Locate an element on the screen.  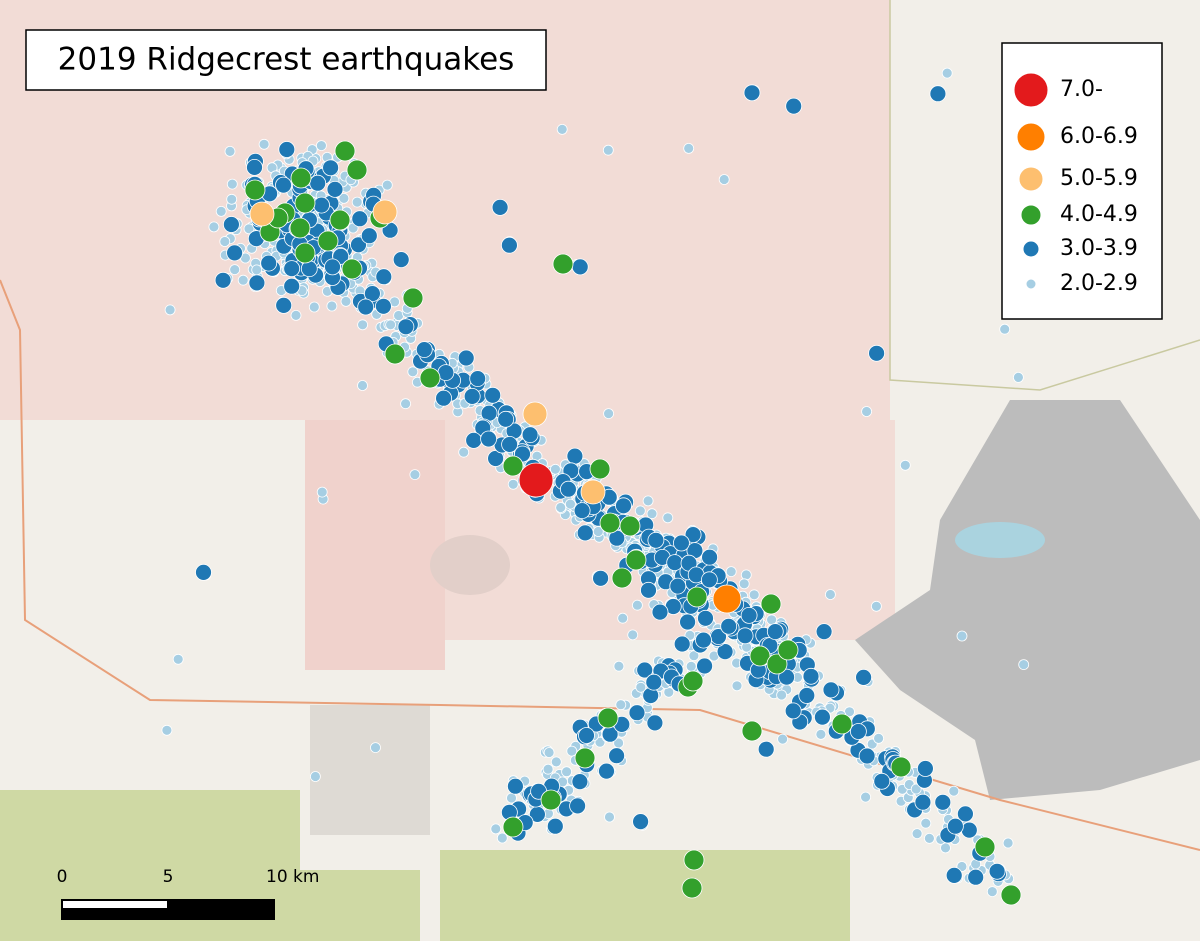
scale-bar-segment is located at coordinates (115, 904).